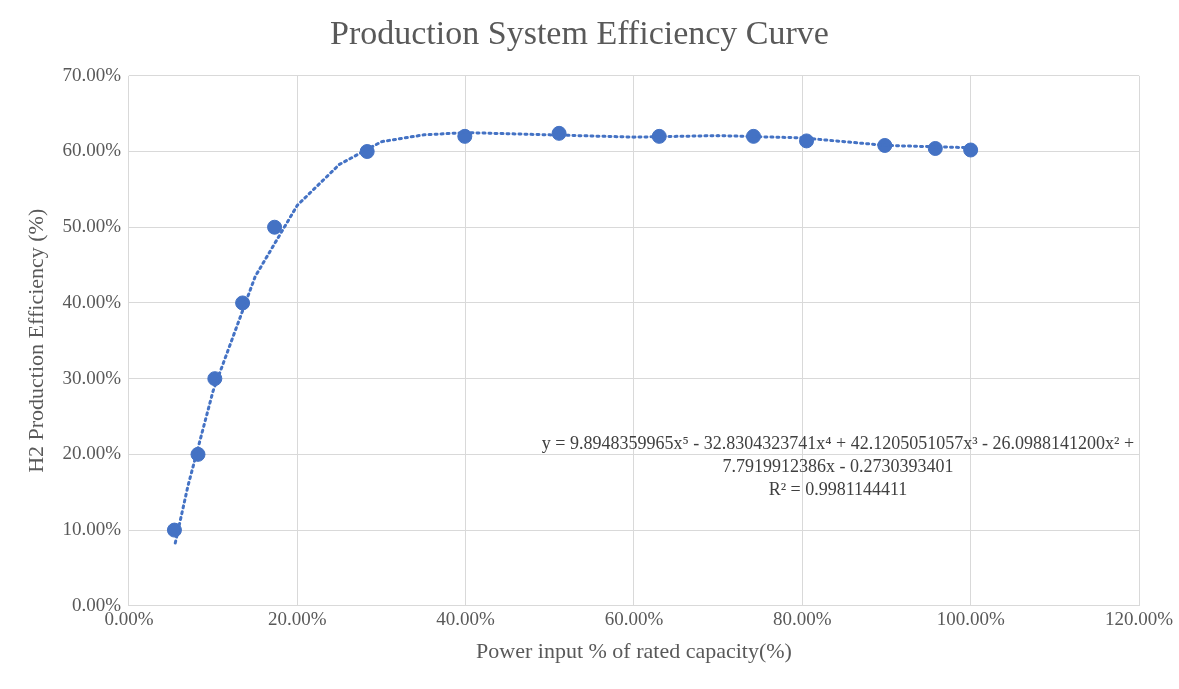  I want to click on y-tick-label: 40.00%, so click(92, 301).